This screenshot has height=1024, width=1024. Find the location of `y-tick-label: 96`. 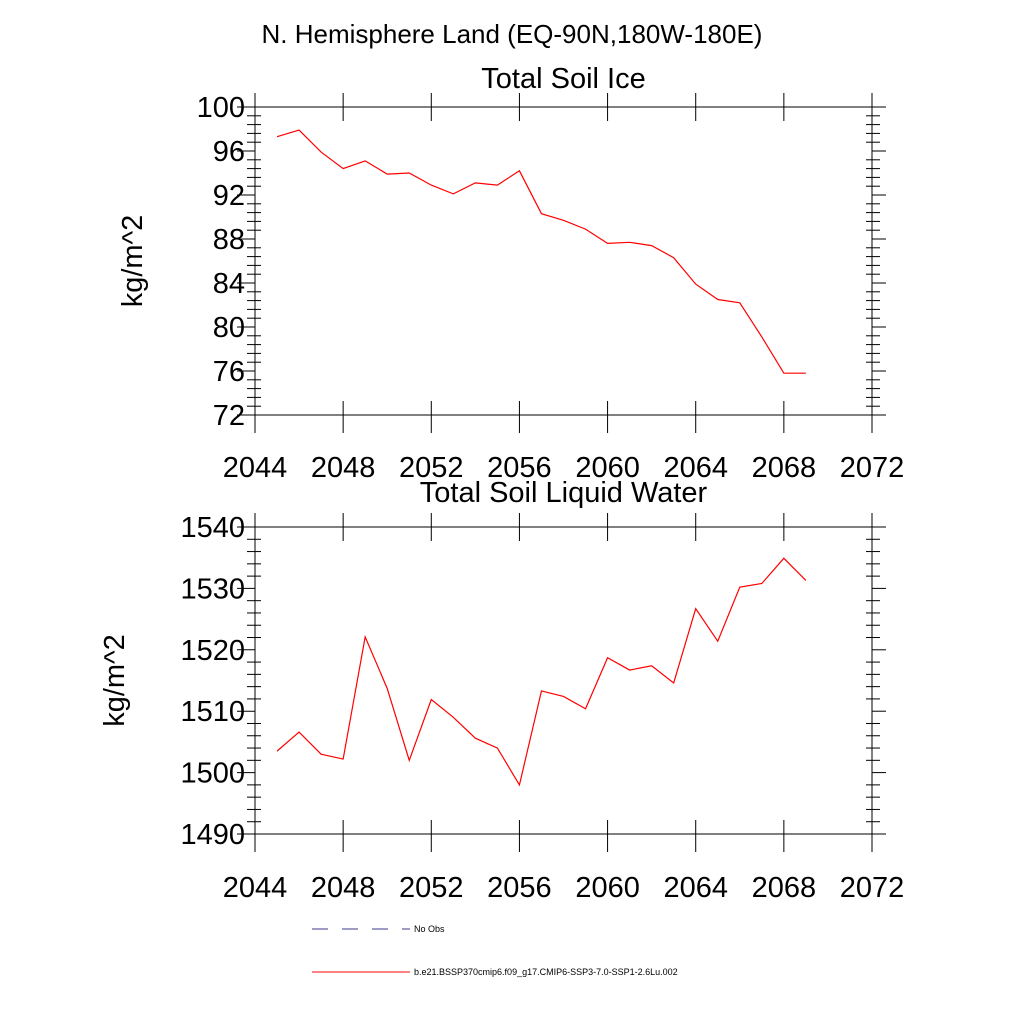

y-tick-label: 96 is located at coordinates (229, 152).